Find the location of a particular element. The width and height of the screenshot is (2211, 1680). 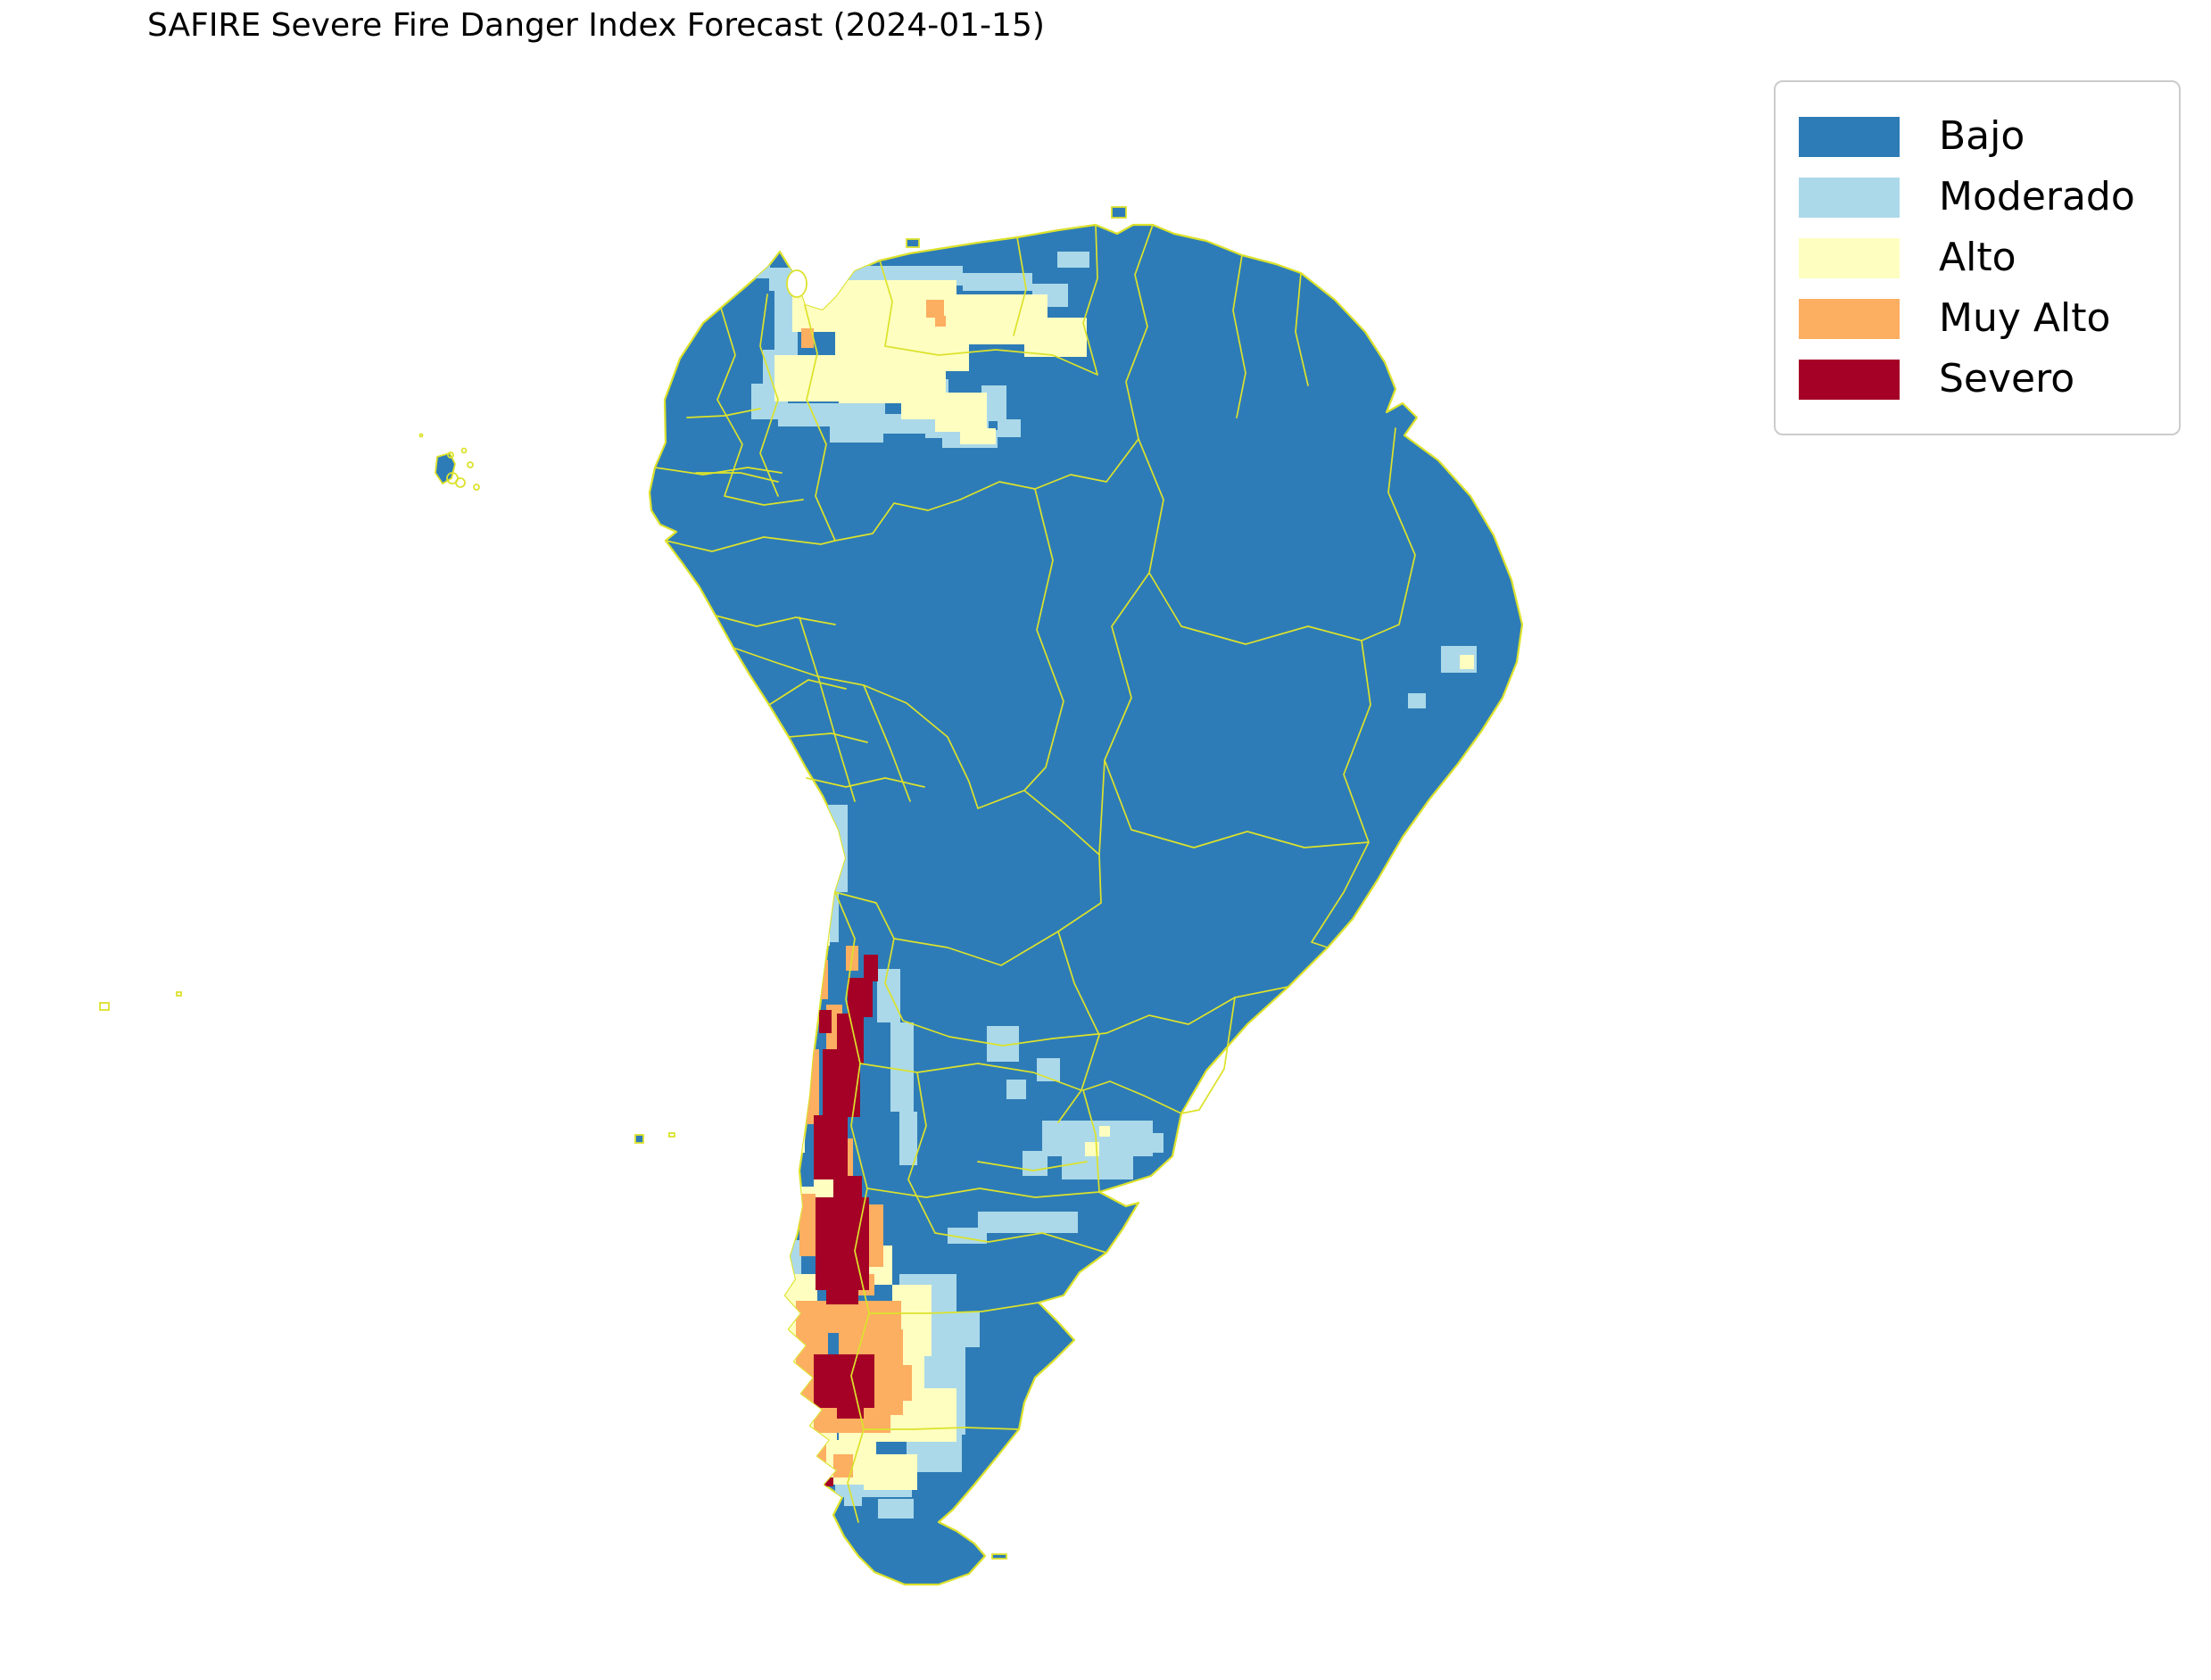

legend-swatch-muy-alto is located at coordinates (1849, 318).